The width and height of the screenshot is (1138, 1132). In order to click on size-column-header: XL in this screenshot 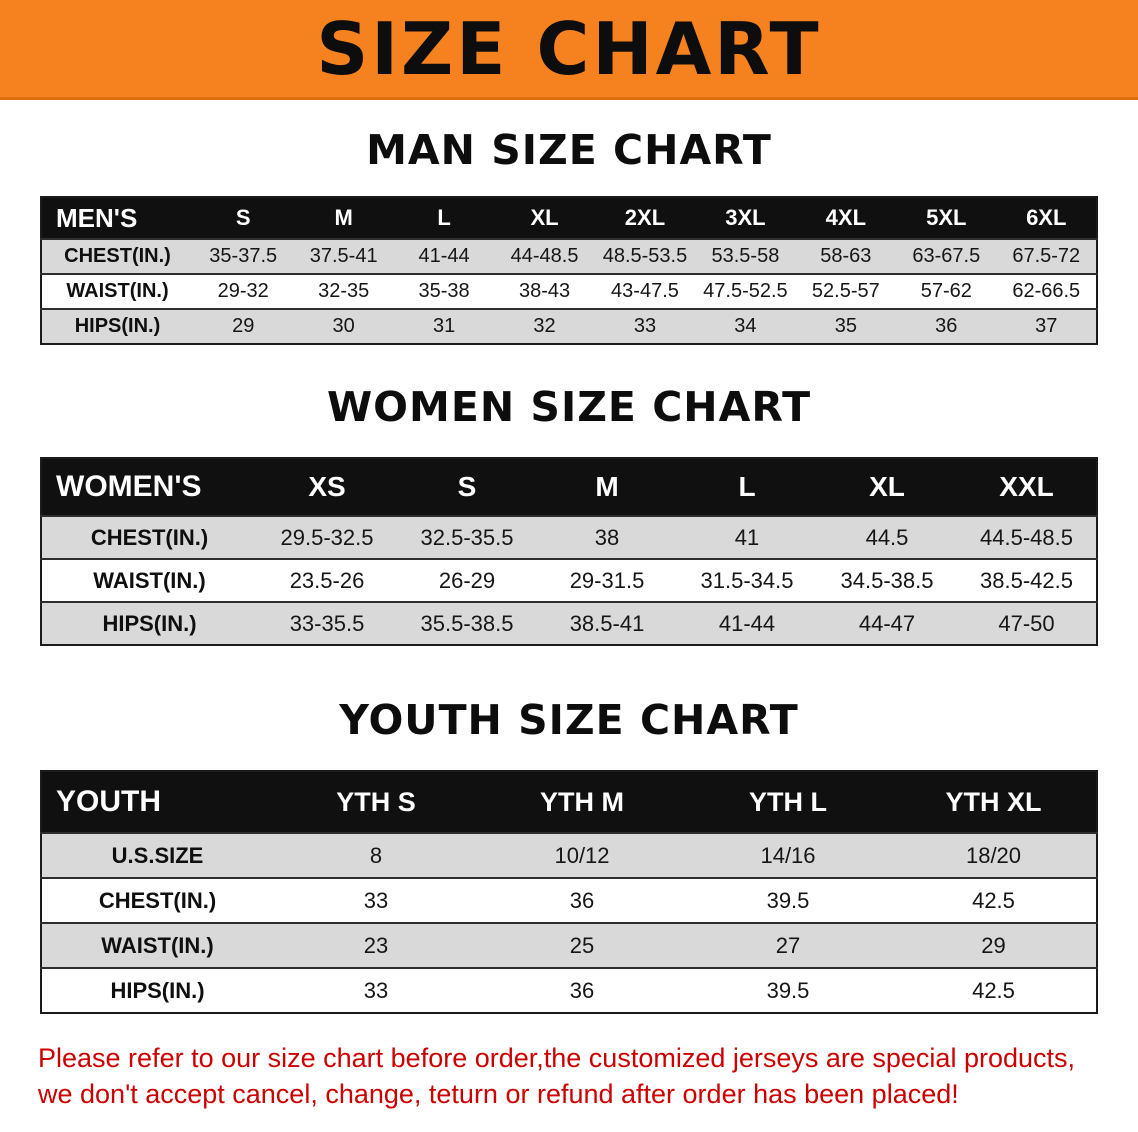, I will do `click(887, 487)`.